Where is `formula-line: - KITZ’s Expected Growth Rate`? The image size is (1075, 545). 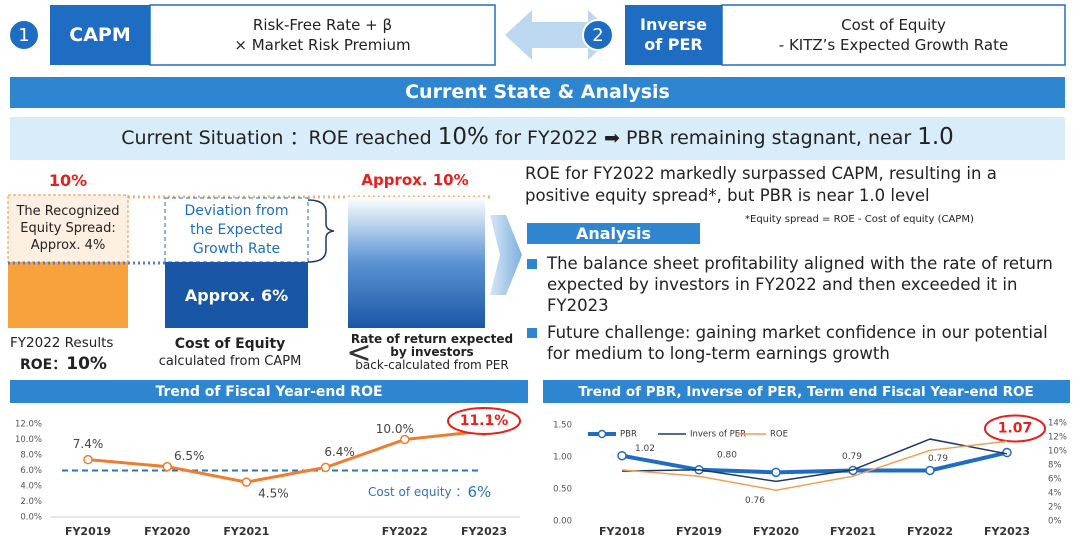 formula-line: - KITZ’s Expected Growth Rate is located at coordinates (893, 45).